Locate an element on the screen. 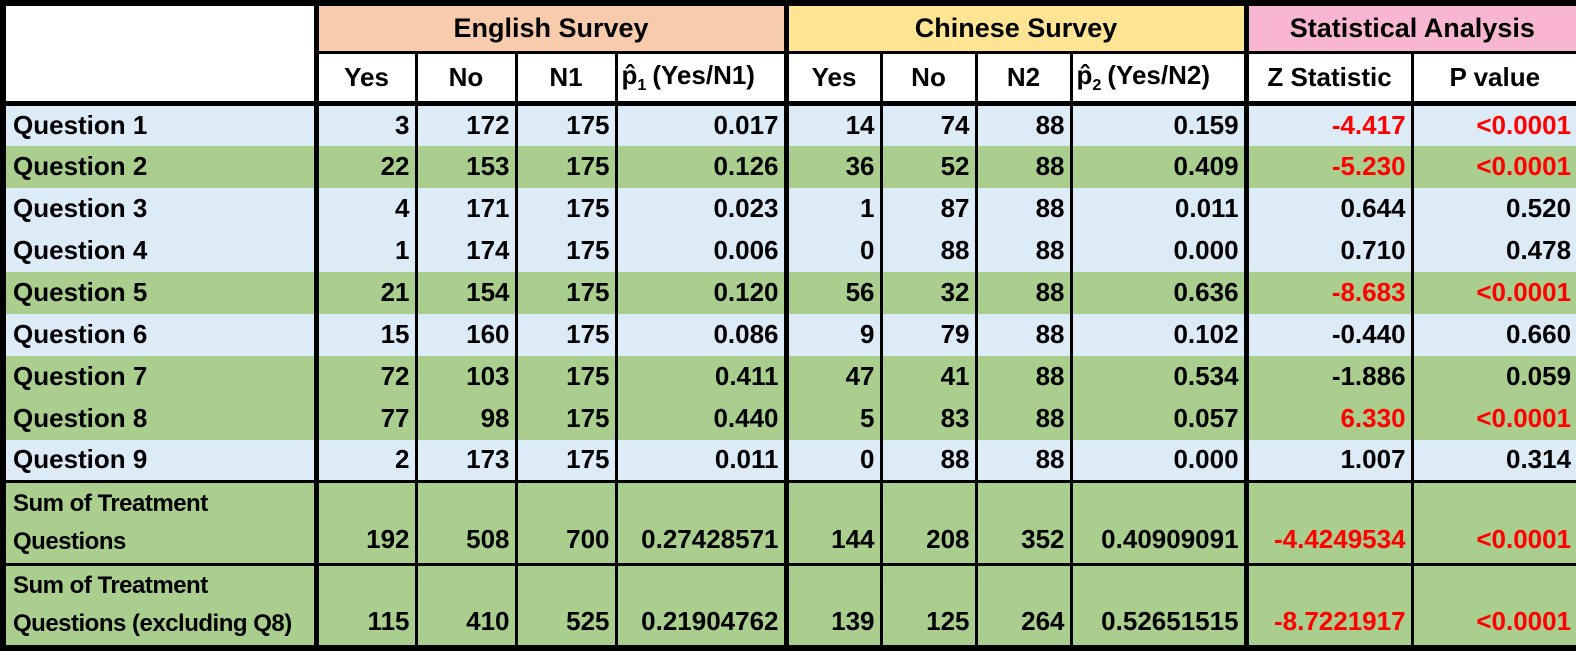  value-cell: 98 is located at coordinates (465, 418).